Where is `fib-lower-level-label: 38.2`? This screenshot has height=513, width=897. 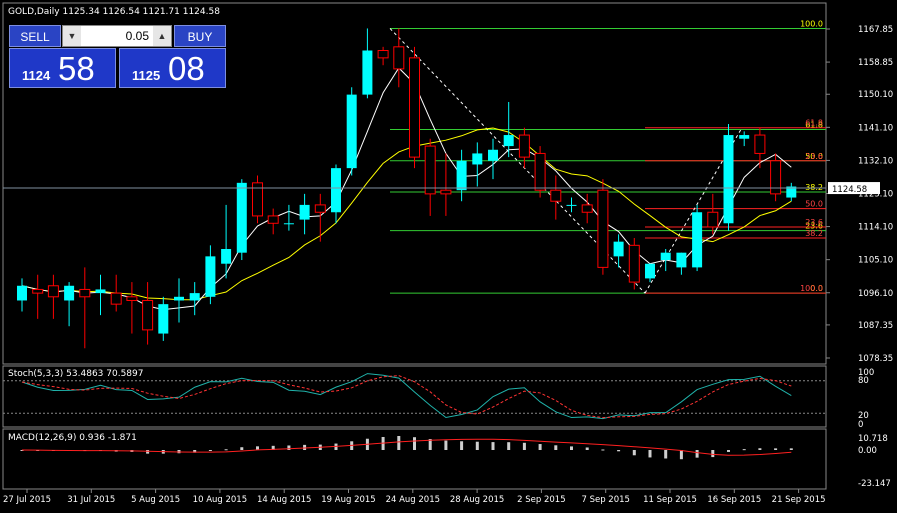 fib-lower-level-label: 38.2 is located at coordinates (814, 233).